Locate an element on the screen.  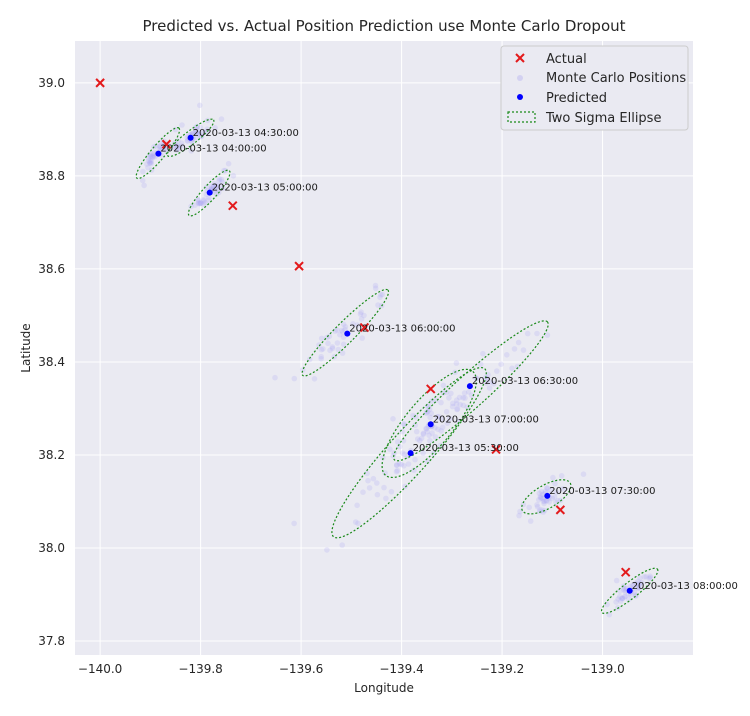
predicted-timestamp-label: 2020-03-13 06:00:00 is located at coordinates (402, 329).